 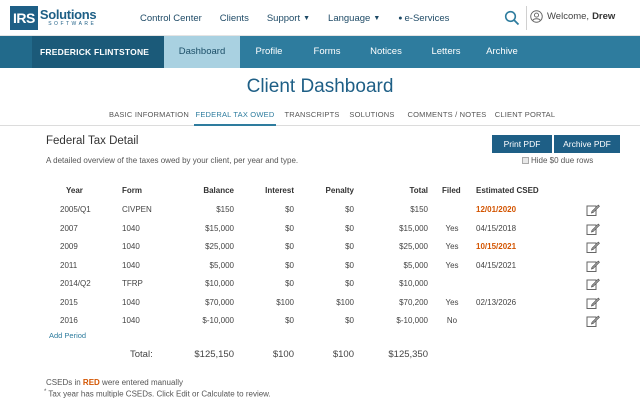 I want to click on col-interest: Interest, so click(x=279, y=190).